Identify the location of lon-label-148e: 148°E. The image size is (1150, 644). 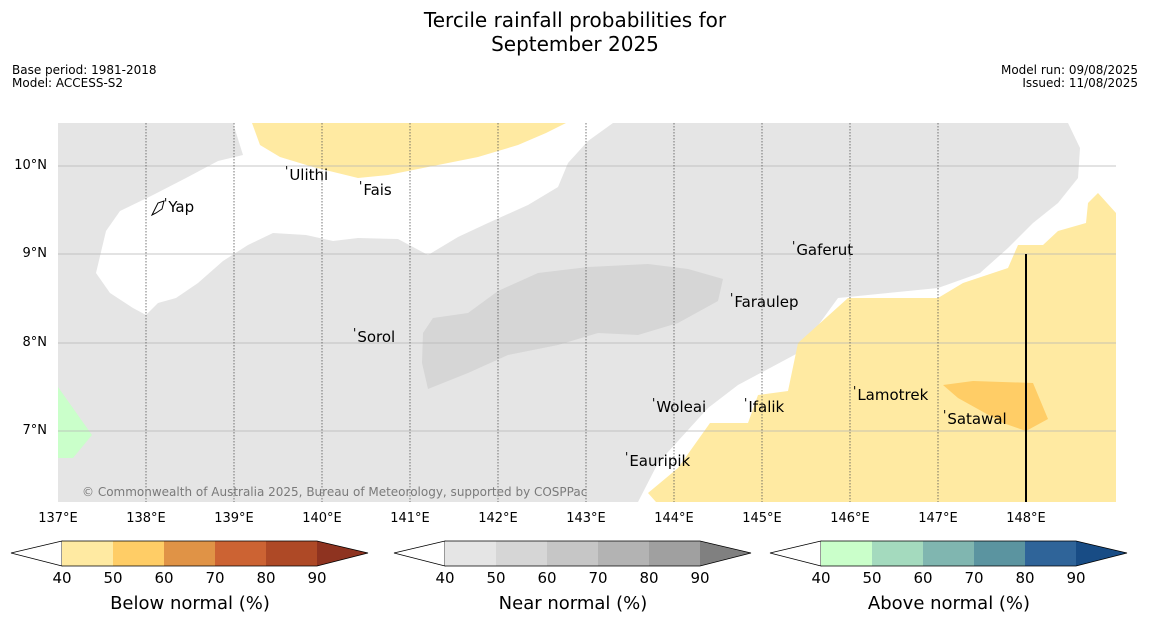
(1026, 518).